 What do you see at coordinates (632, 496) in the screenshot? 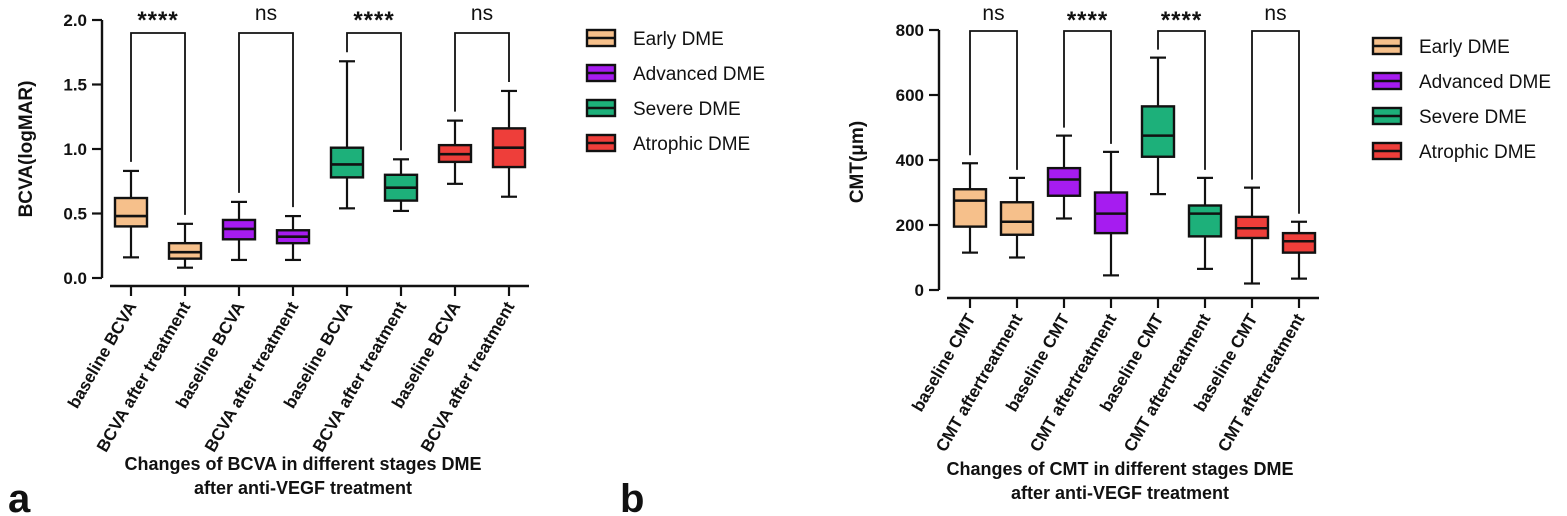
I see `panel-label: b` at bounding box center [632, 496].